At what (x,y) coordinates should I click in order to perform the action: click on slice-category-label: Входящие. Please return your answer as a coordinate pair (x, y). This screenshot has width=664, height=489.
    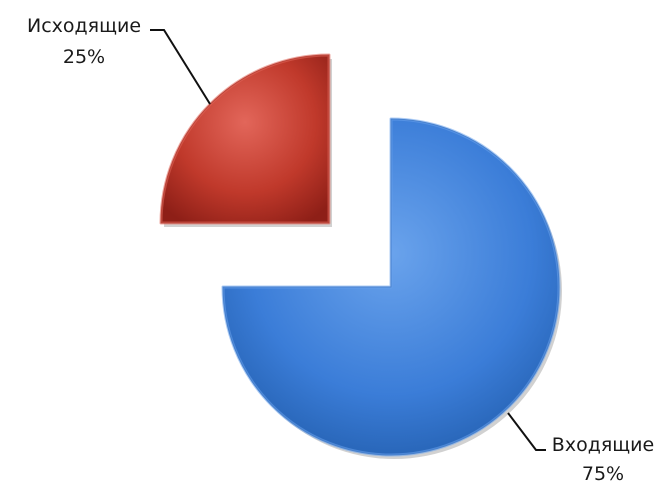
    Looking at the image, I should click on (603, 445).